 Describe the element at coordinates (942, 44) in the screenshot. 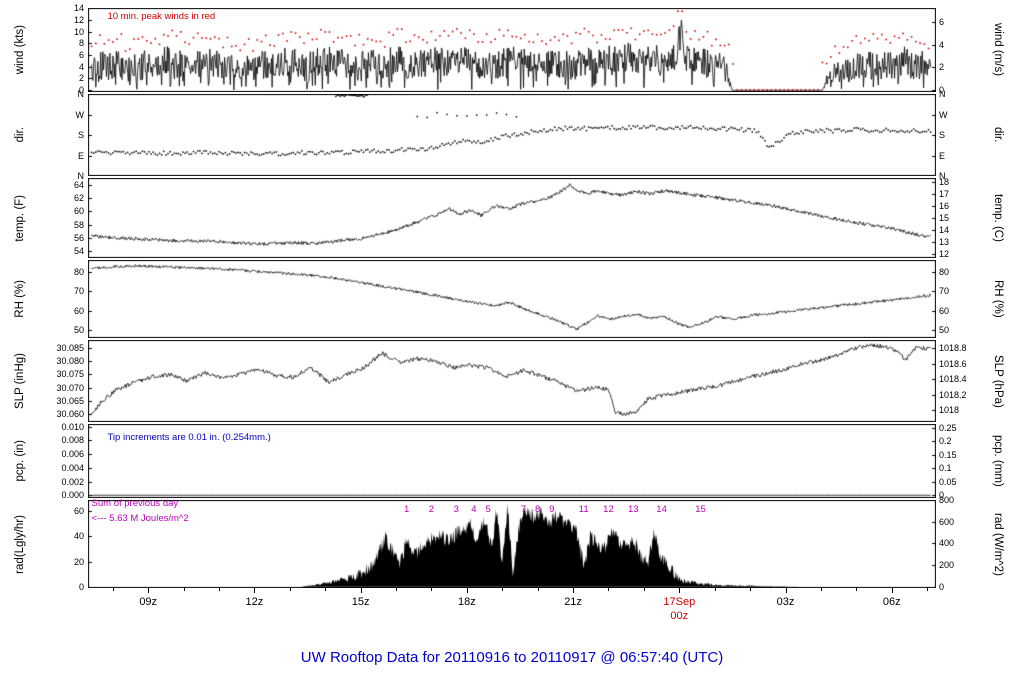

I see `y-tick-label-right-wind: 4` at that location.